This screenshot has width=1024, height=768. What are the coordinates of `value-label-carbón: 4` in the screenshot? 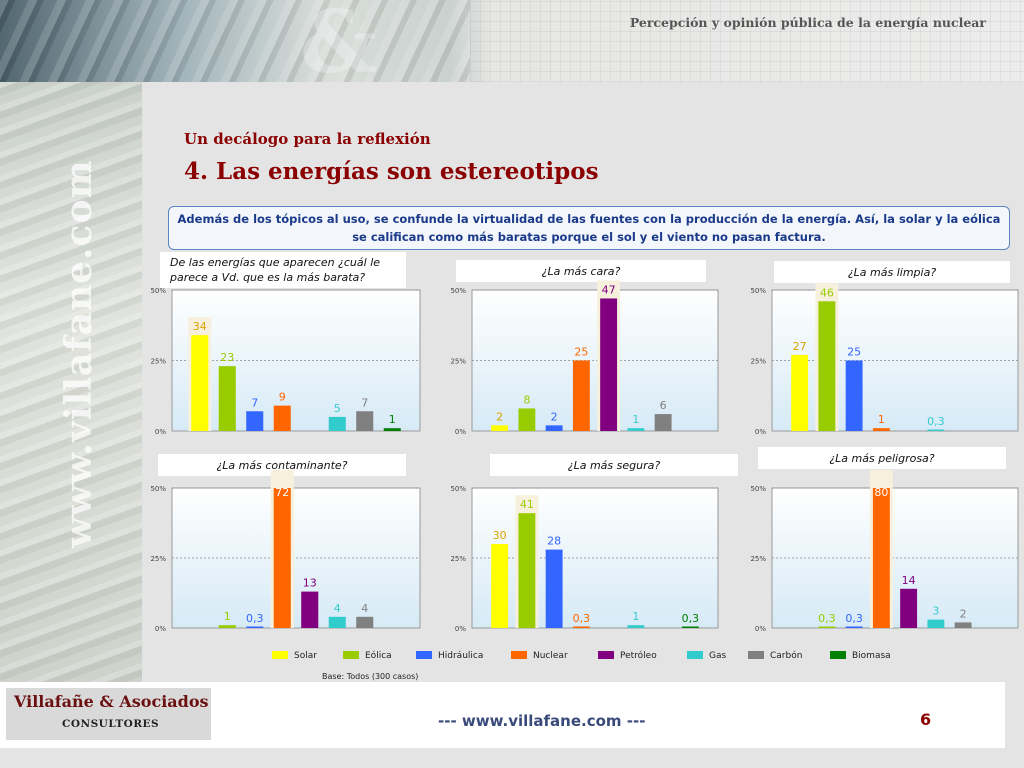 It's located at (364, 608).